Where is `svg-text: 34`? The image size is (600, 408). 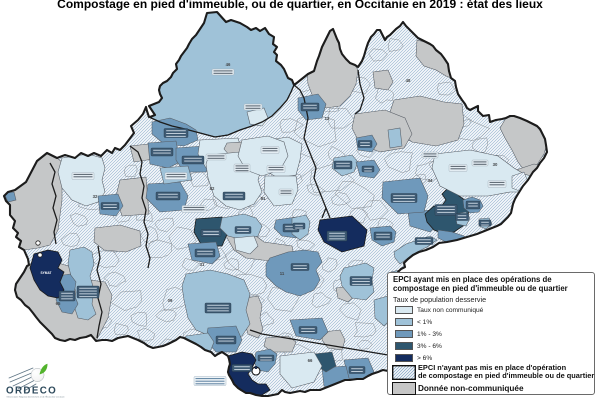
svg-text: 34 is located at coordinates (430, 180).